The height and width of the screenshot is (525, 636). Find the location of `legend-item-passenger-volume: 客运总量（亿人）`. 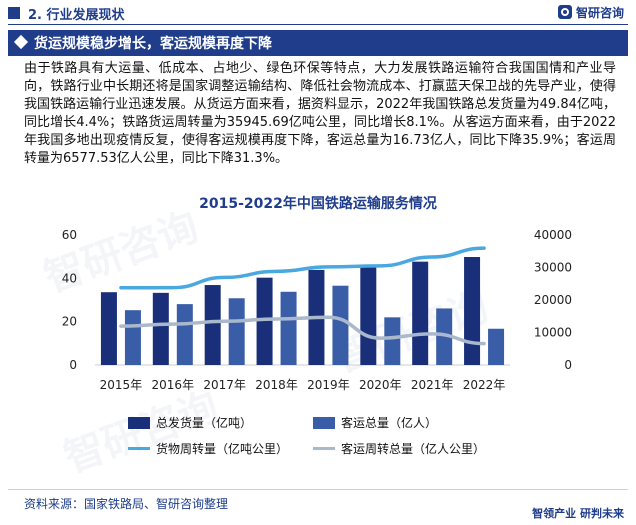

legend-item-passenger-volume: 客运总量（亿人） is located at coordinates (375, 422).